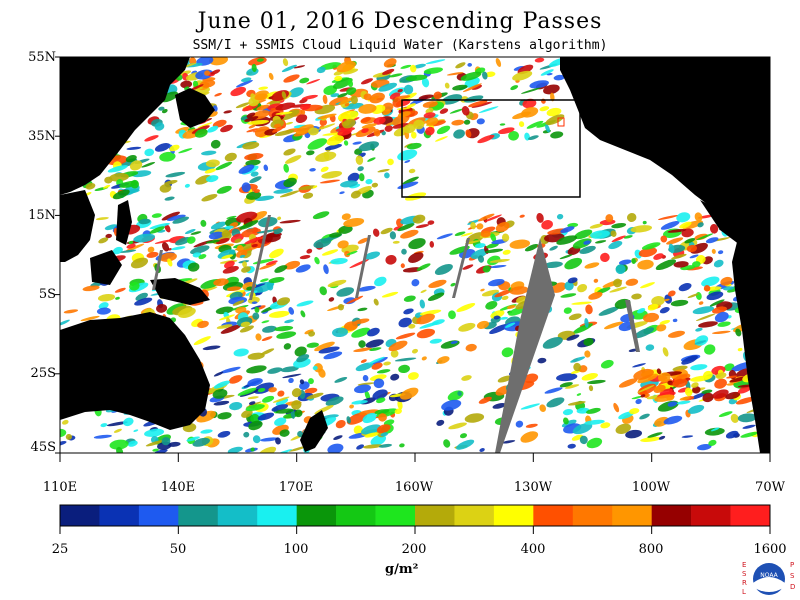 The height and width of the screenshot is (600, 800). What do you see at coordinates (47, 294) in the screenshot?
I see `lat-label-5s: 5S` at bounding box center [47, 294].